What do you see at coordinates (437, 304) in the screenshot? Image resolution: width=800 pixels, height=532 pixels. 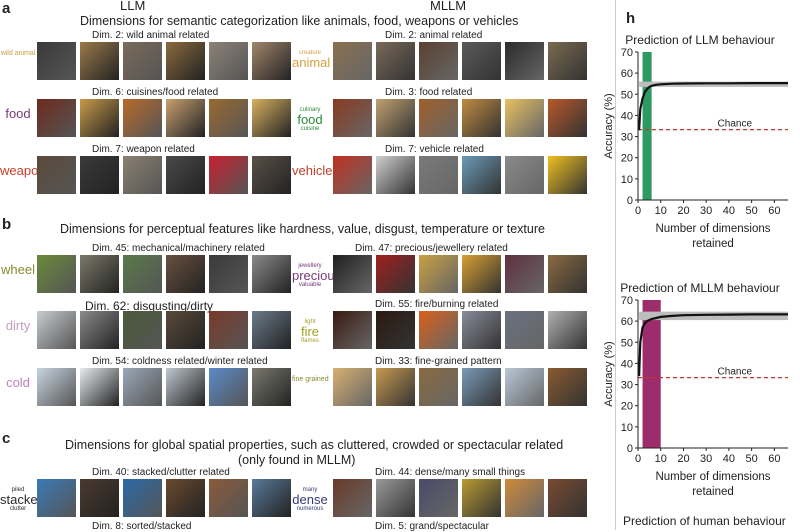 I see `dim-label-mllm: Dim. 55: fire/burning related` at bounding box center [437, 304].